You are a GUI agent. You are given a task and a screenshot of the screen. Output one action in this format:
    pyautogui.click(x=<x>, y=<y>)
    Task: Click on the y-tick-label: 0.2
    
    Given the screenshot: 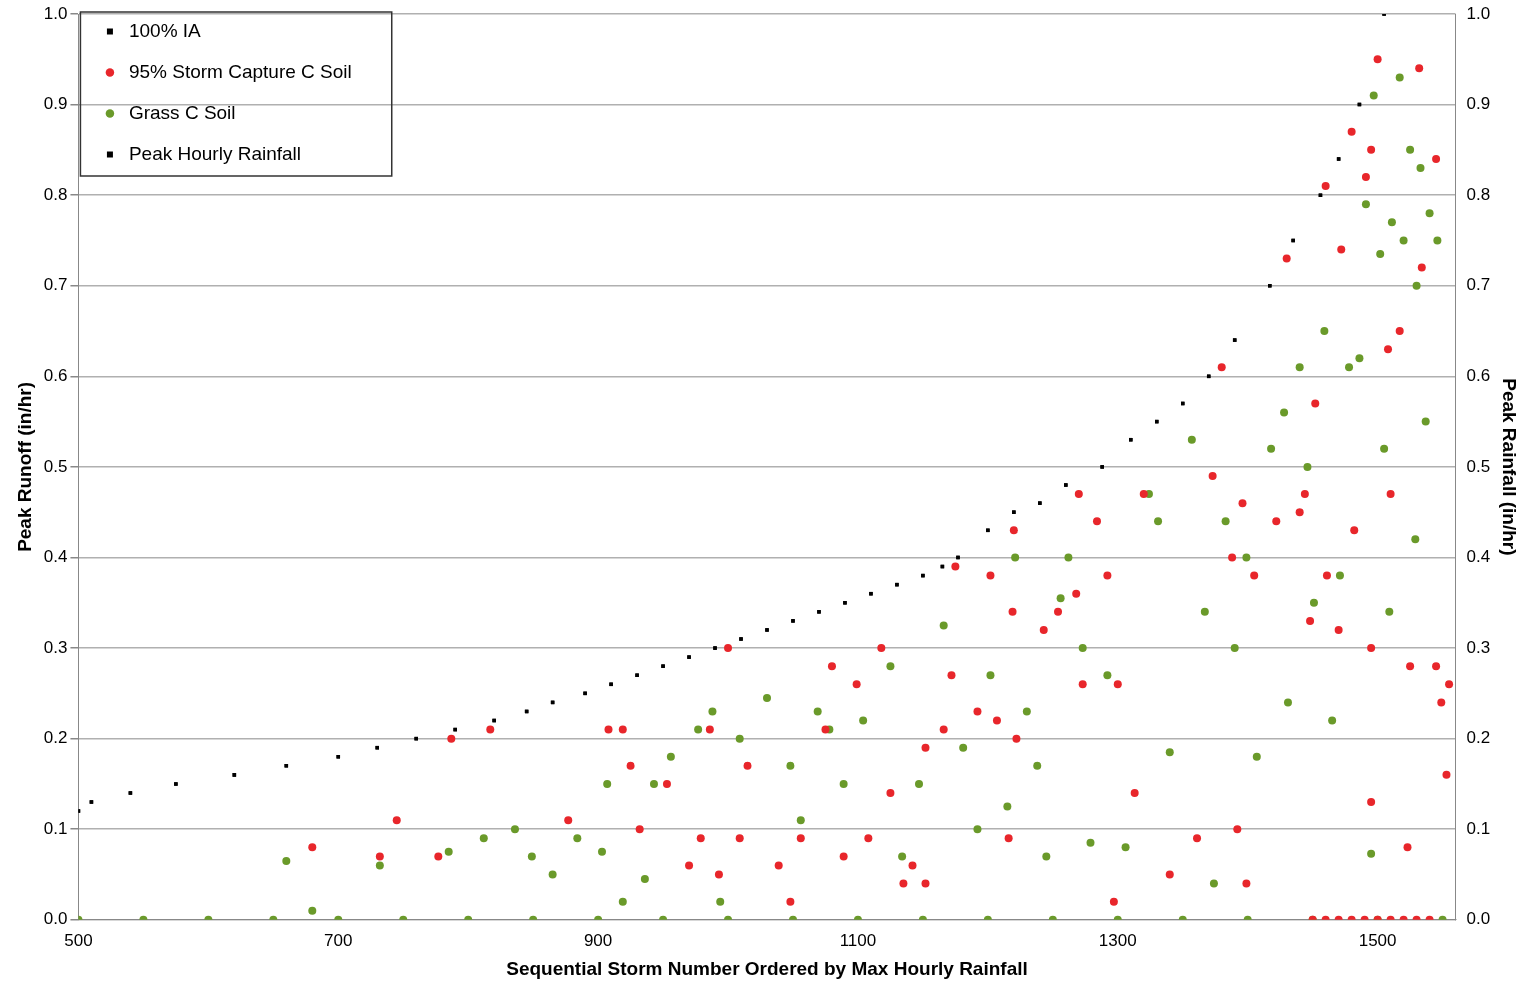 What is the action you would take?
    pyautogui.click(x=55, y=738)
    